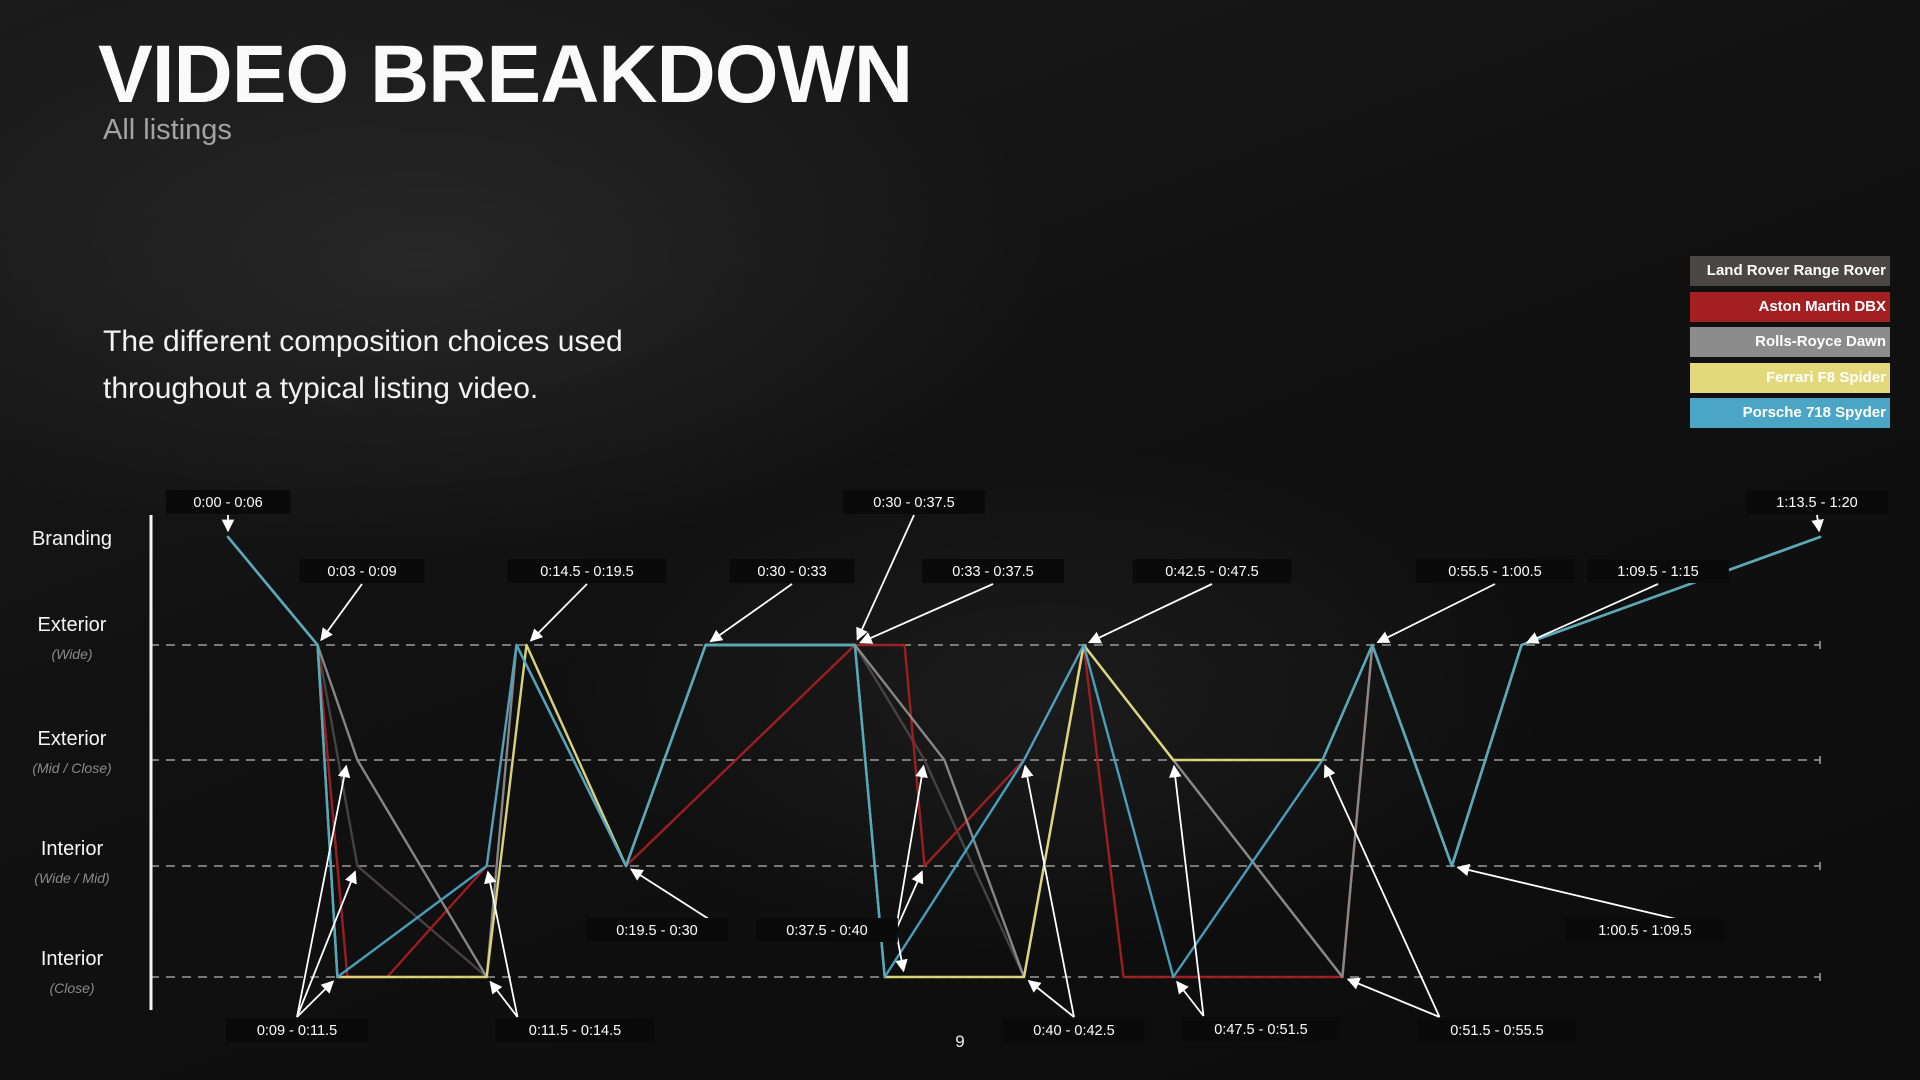  What do you see at coordinates (569, 956) in the screenshot?
I see `annotation: 0:11.5 - 0:14.5` at bounding box center [569, 956].